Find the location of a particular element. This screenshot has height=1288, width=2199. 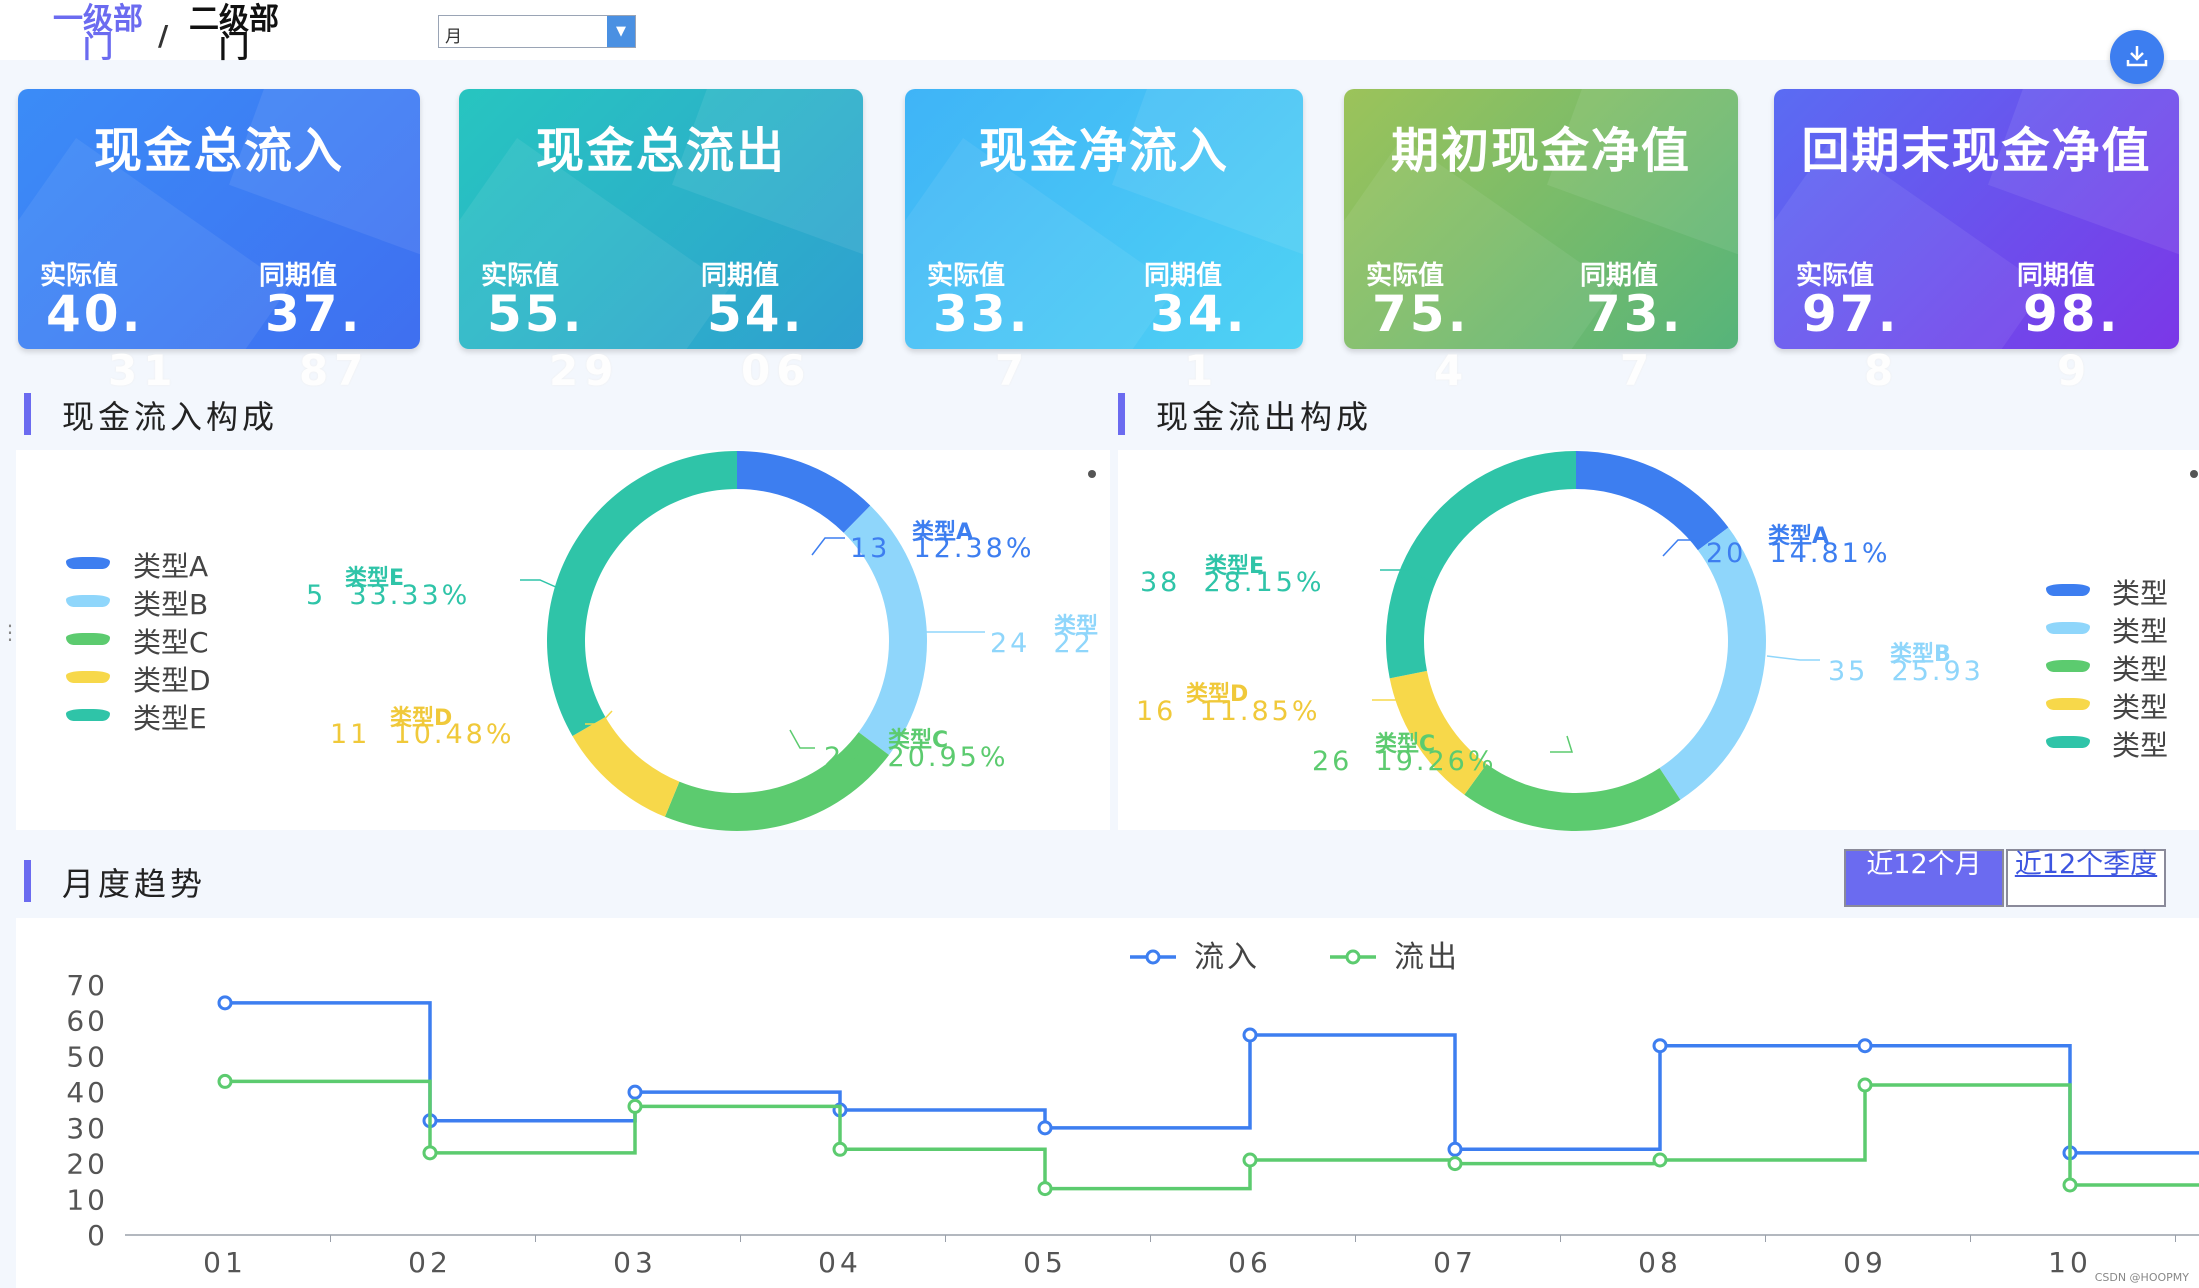

x-tick-label: 01 is located at coordinates (225, 1262).